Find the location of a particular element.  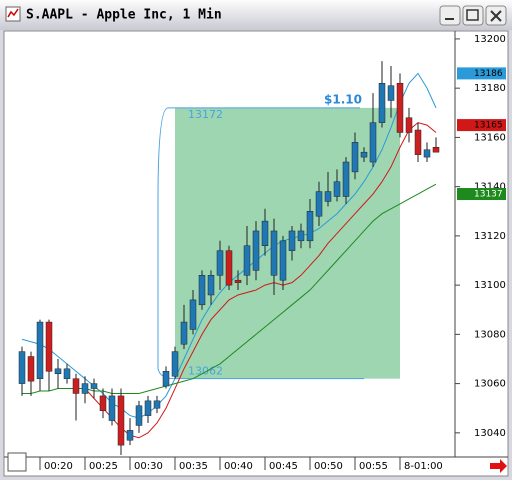

price-tag-label: 13165 is located at coordinates (488, 126).